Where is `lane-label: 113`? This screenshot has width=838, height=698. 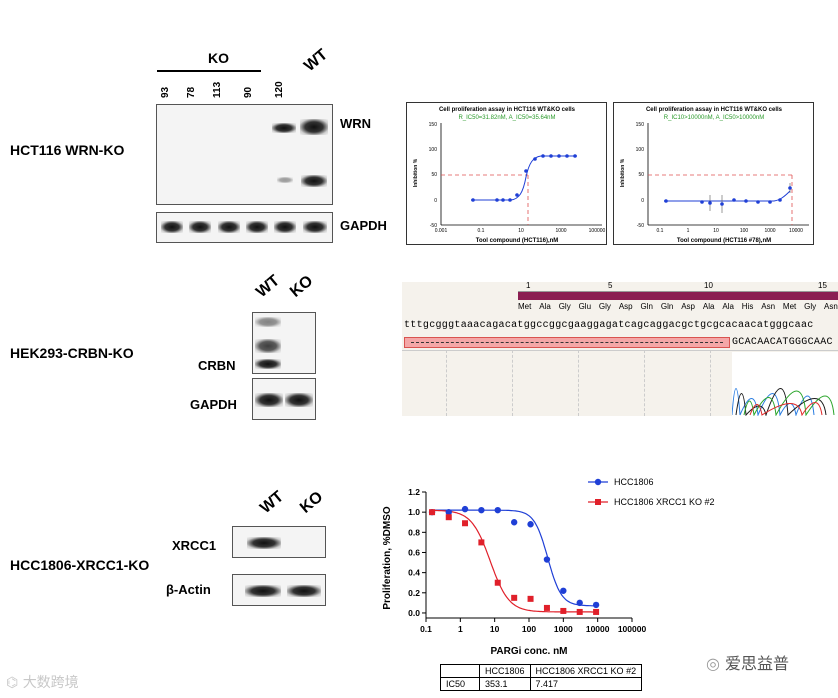
lane-label: 113 is located at coordinates (217, 89).